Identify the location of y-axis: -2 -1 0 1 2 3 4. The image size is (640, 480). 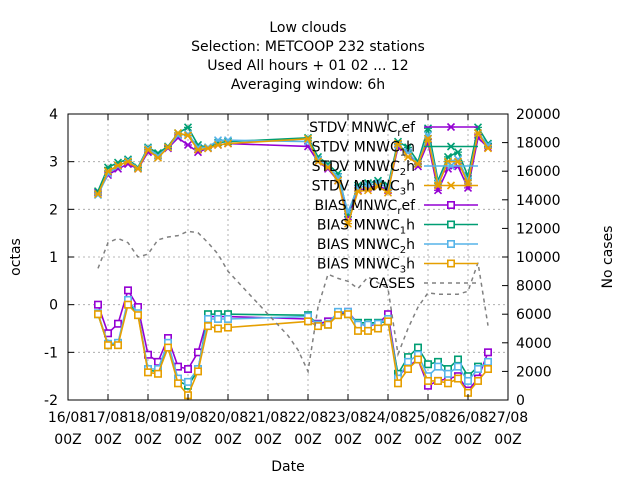
(59, 258).